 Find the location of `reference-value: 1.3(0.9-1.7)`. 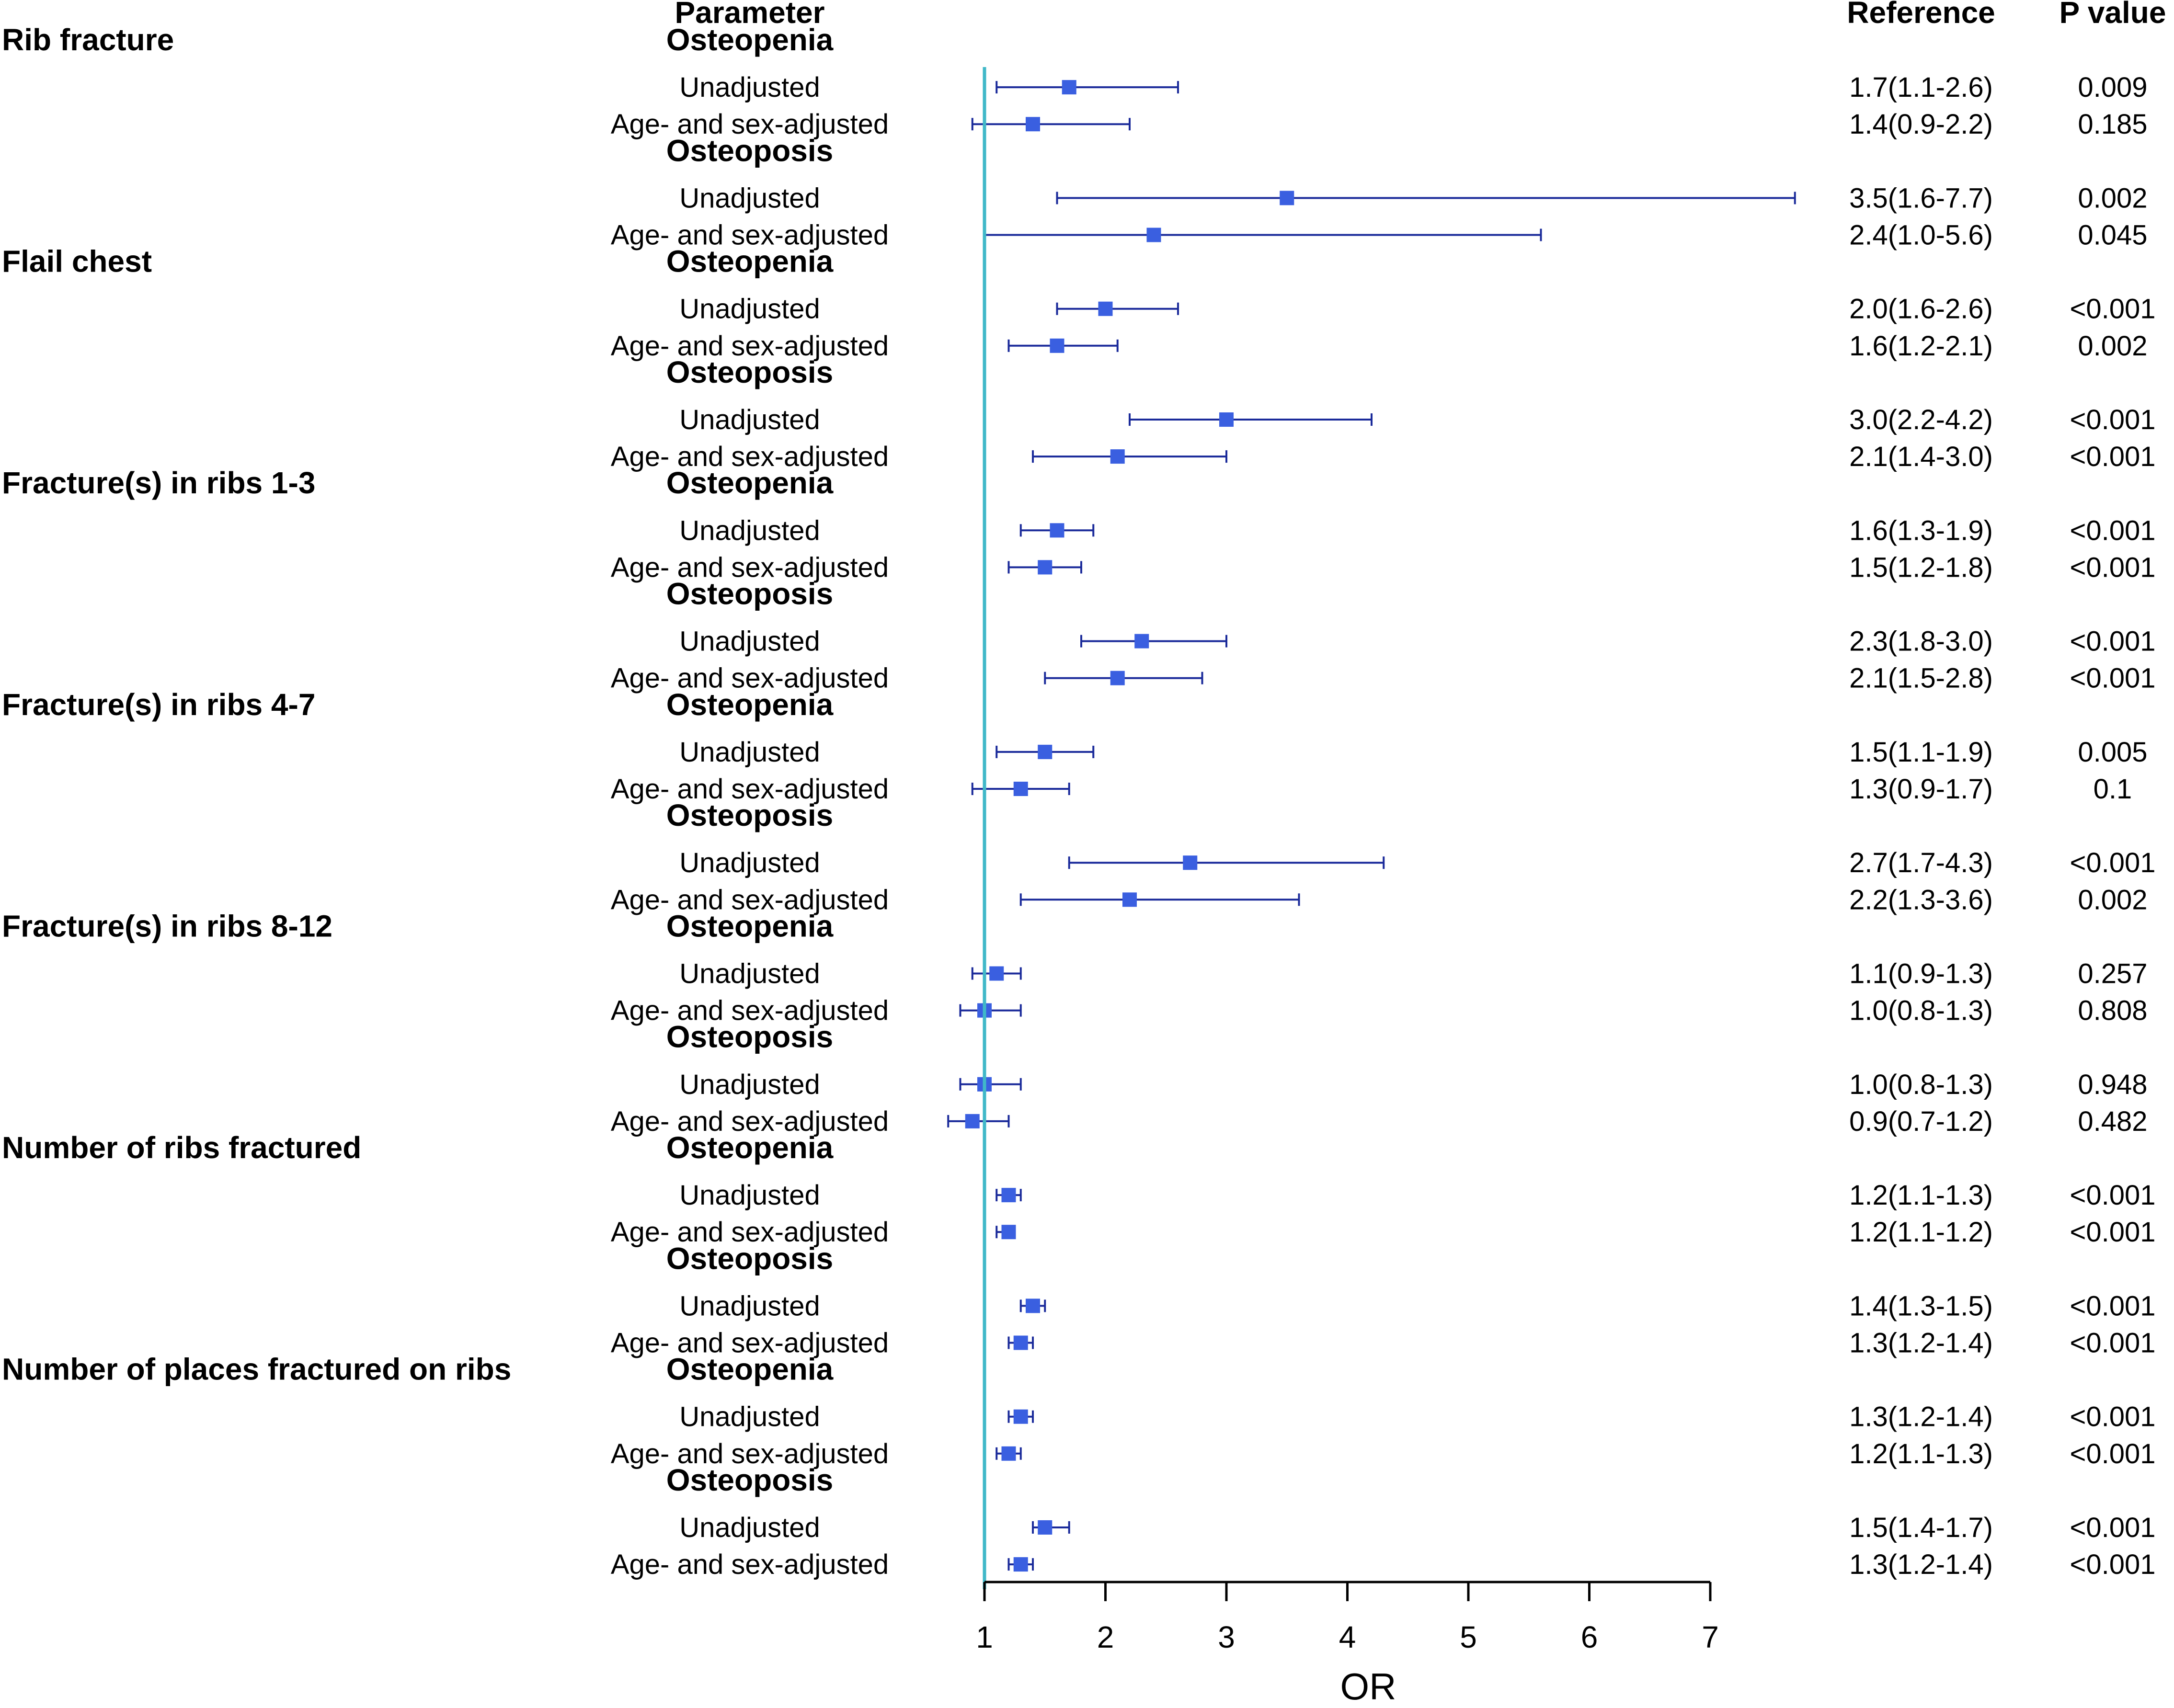

reference-value: 1.3(0.9-1.7) is located at coordinates (1921, 789).